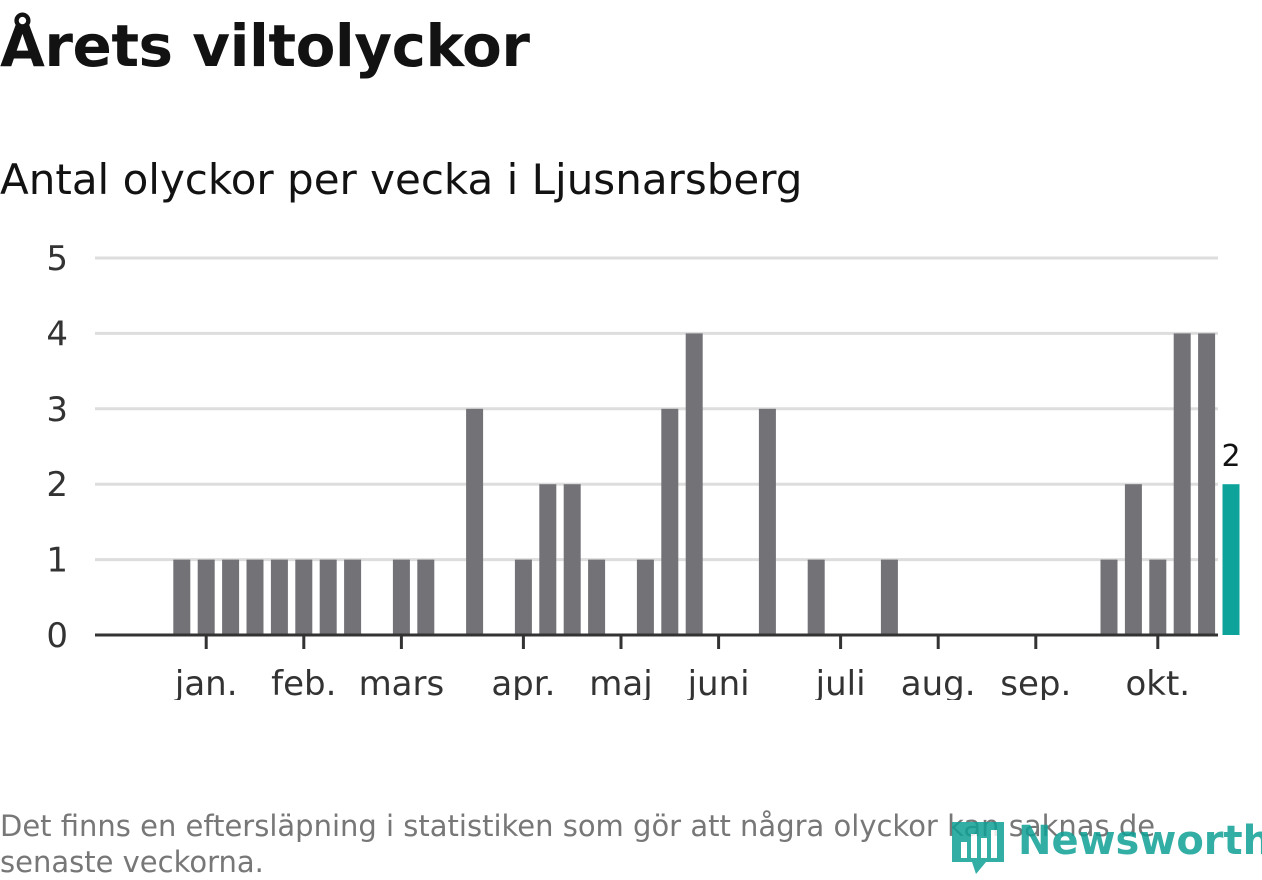  Describe the element at coordinates (57, 485) in the screenshot. I see `y-tick-label: 2` at that location.